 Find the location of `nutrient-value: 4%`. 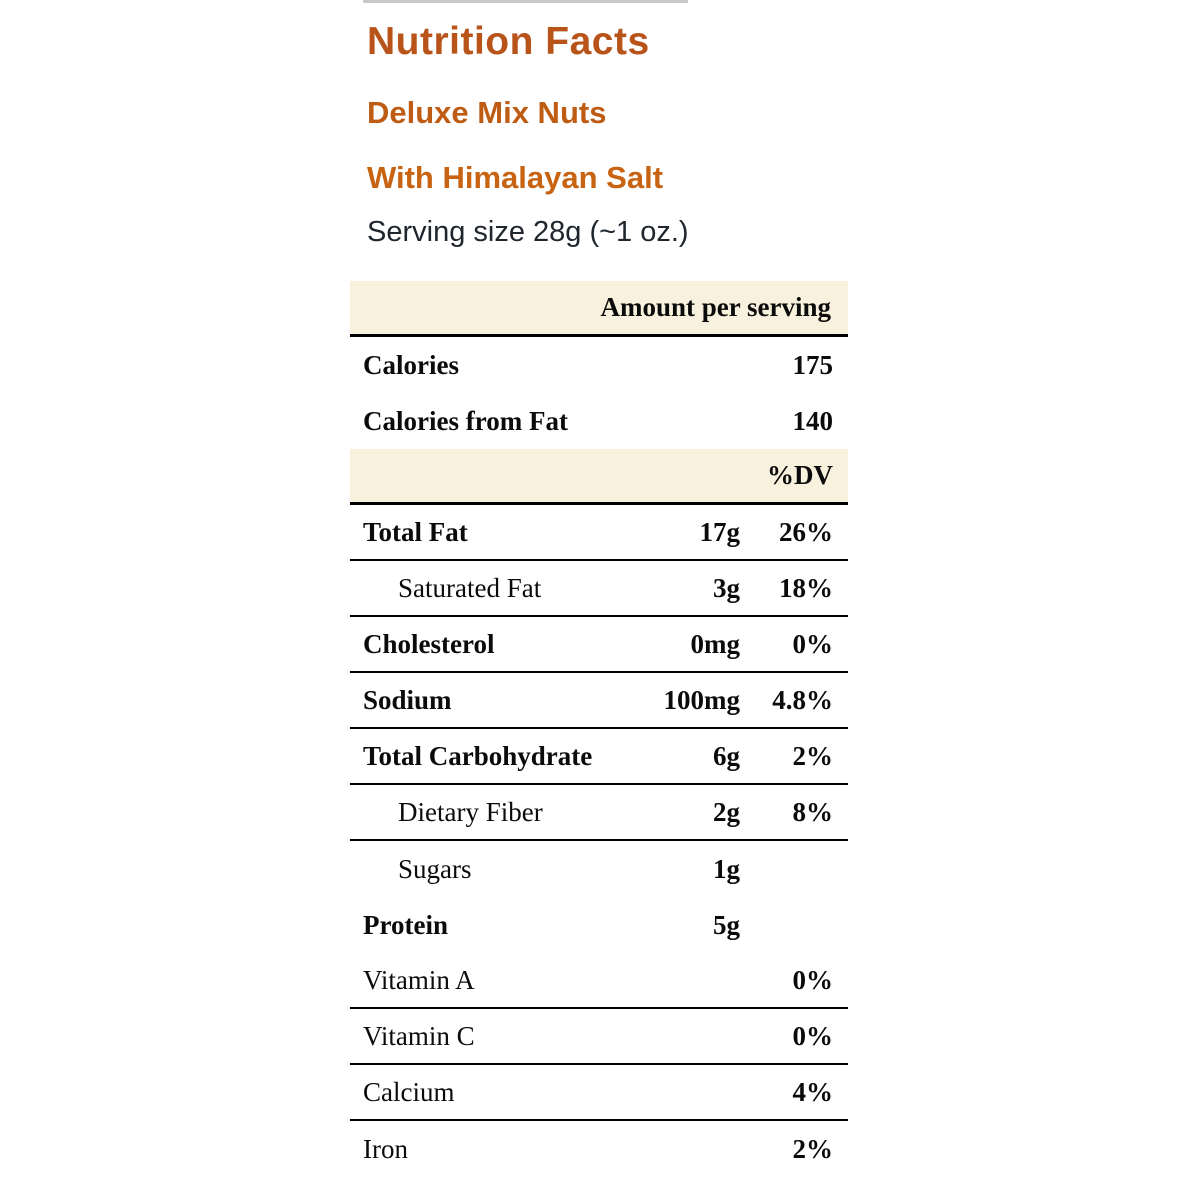

nutrient-value: 4% is located at coordinates (813, 1091).